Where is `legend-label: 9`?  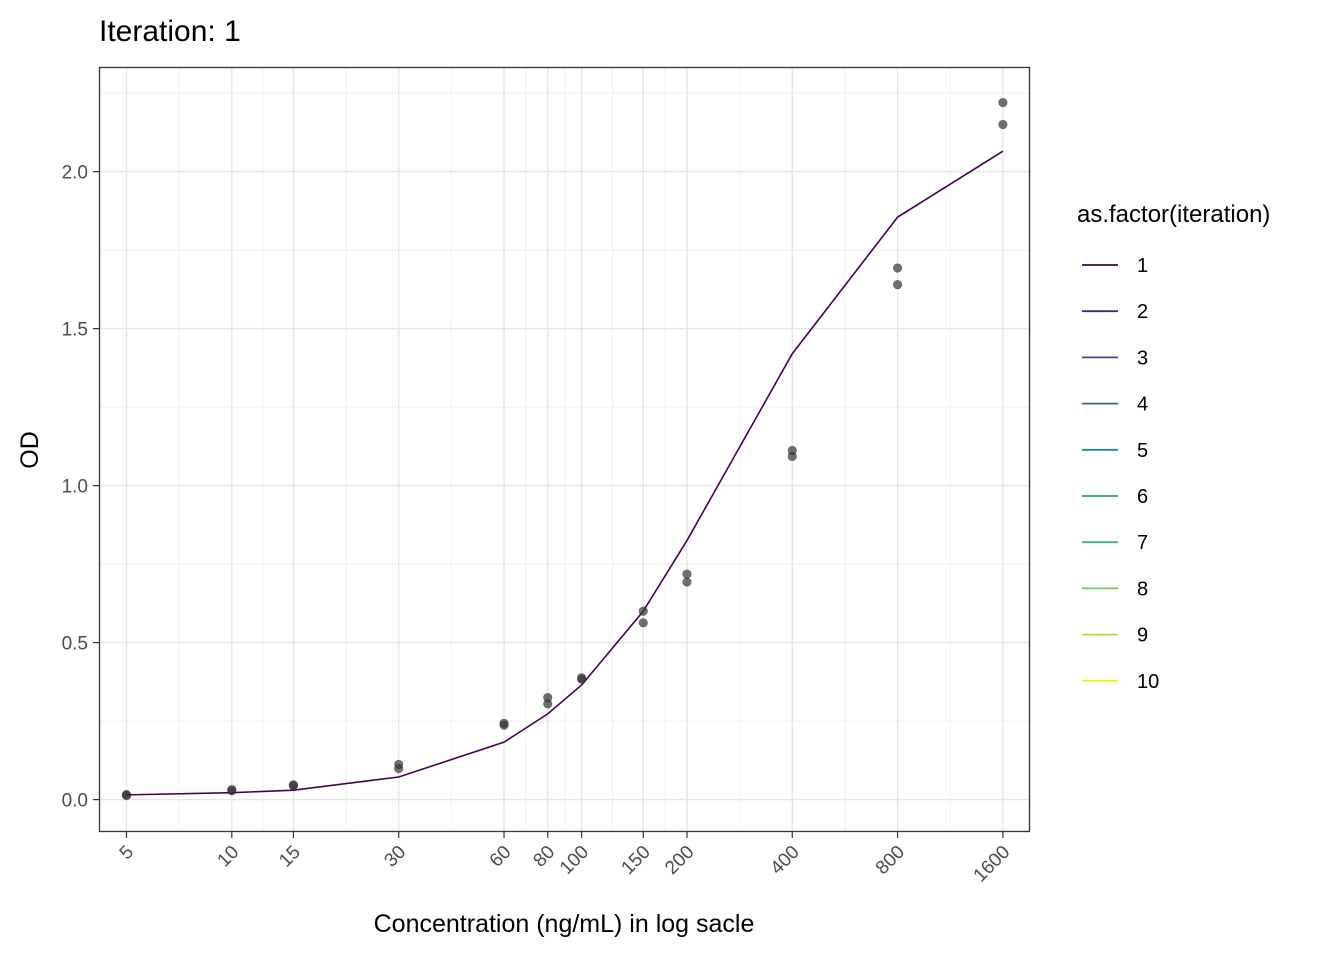 legend-label: 9 is located at coordinates (1142, 636).